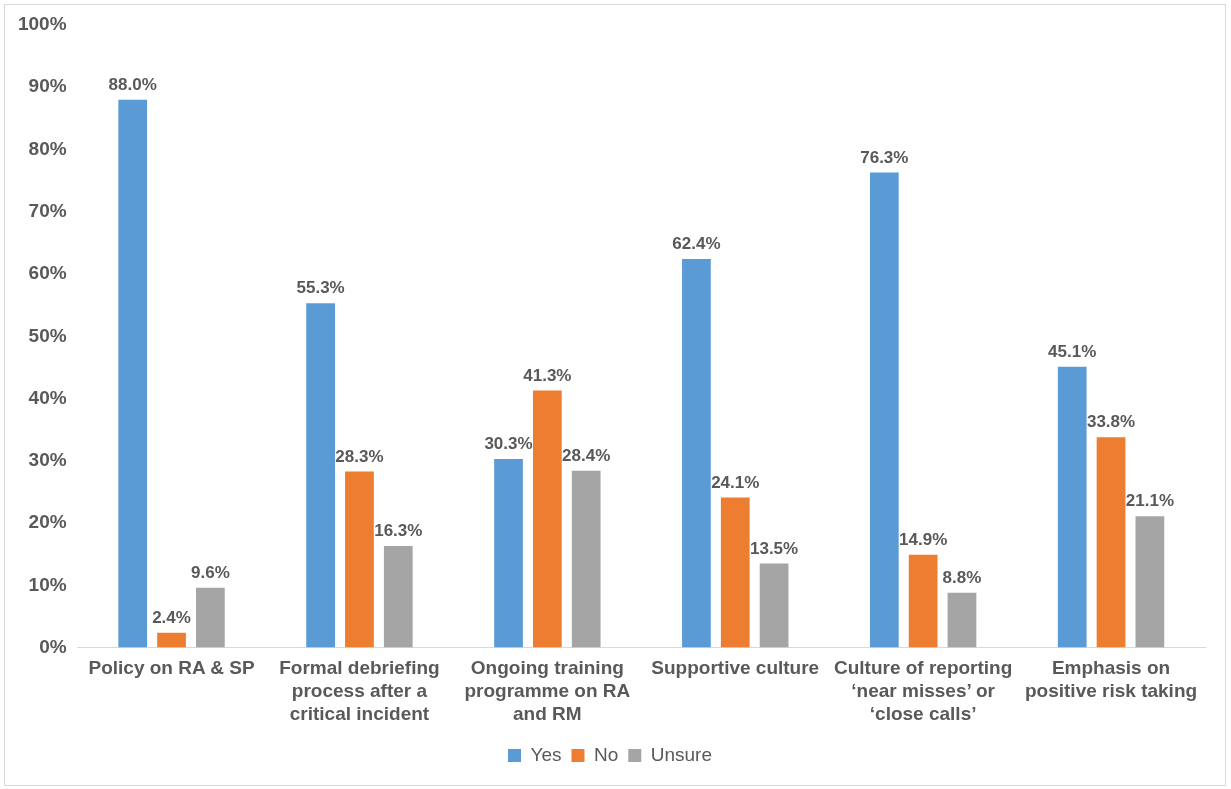 Image resolution: width=1231 pixels, height=789 pixels. What do you see at coordinates (47, 211) in the screenshot?
I see `y-tick-label: 70%` at bounding box center [47, 211].